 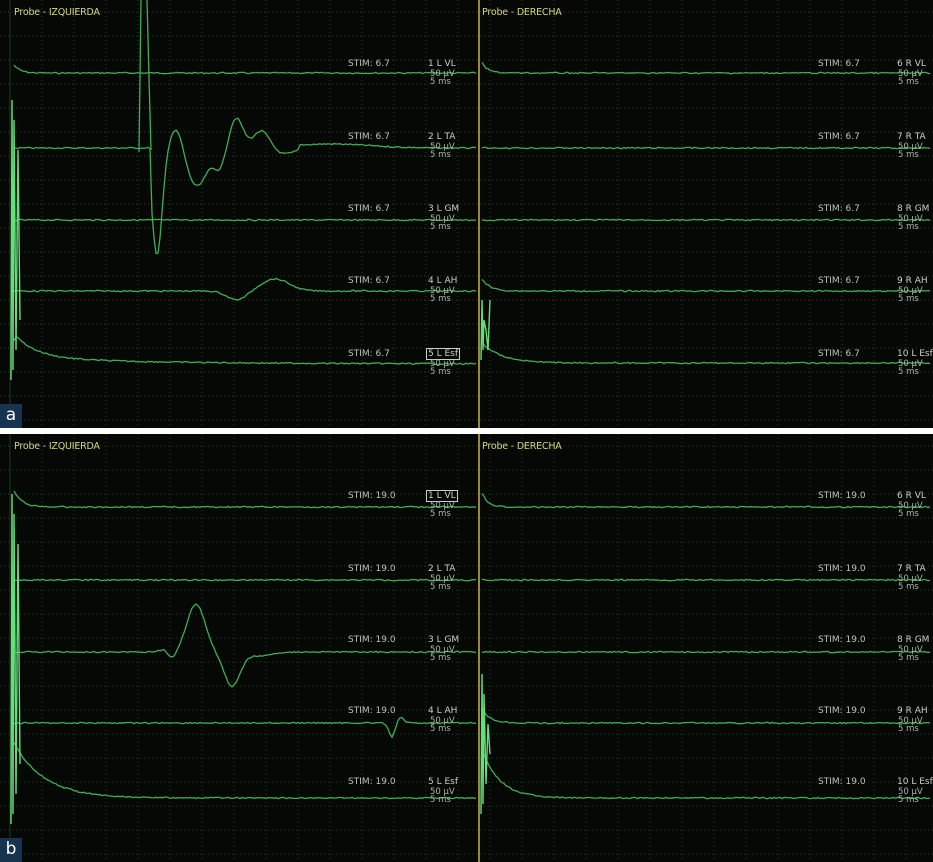 I want to click on channel-label-left-selected: 5 L Esf, so click(x=443, y=354).